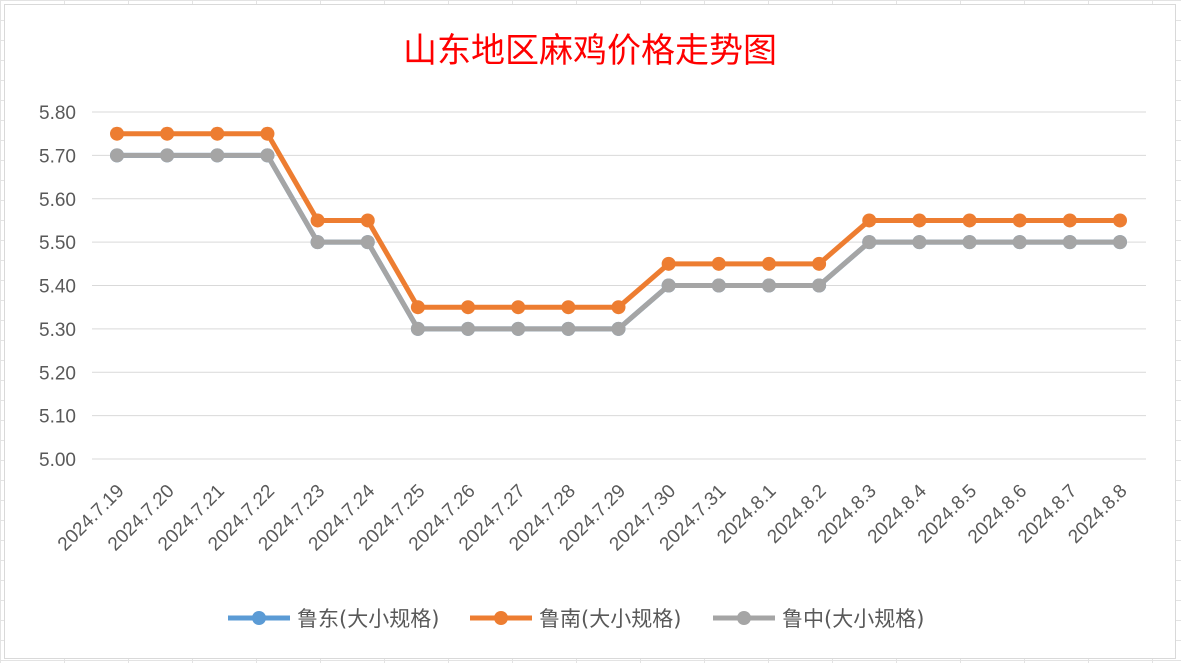  Describe the element at coordinates (590, 51) in the screenshot. I see `chart-title: 山东地区麻鸡价格走势图` at that location.